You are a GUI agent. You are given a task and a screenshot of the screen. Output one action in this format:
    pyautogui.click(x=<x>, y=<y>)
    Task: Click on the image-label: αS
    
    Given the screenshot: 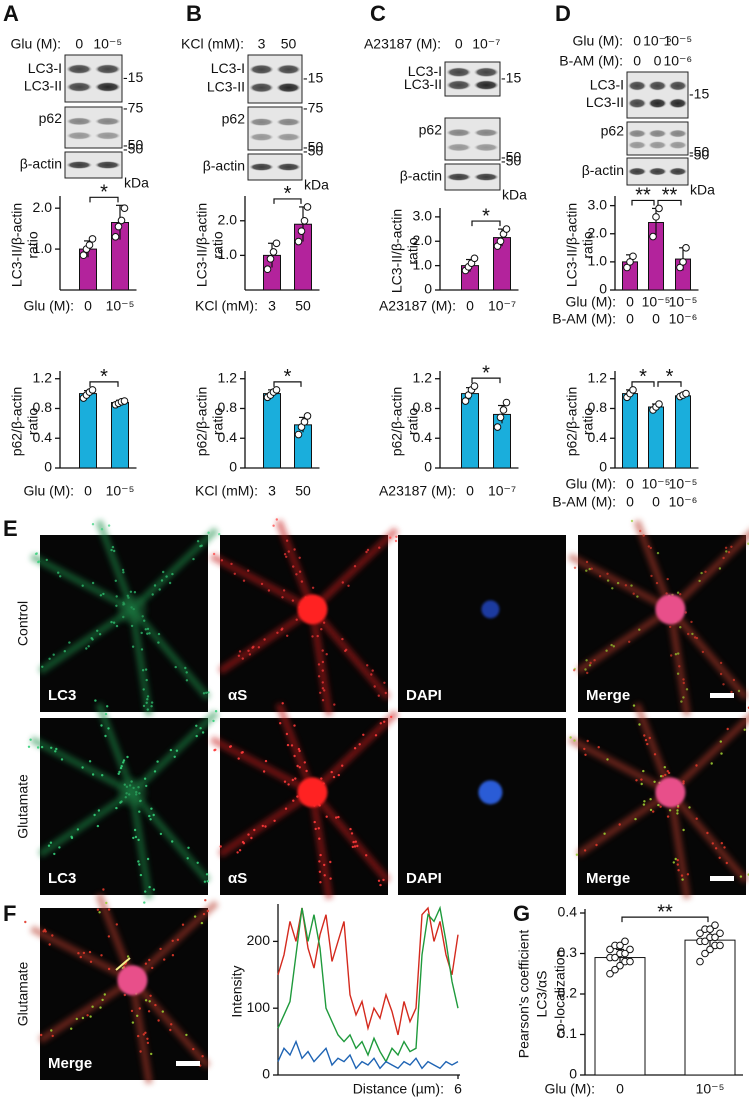 What is the action you would take?
    pyautogui.click(x=237, y=878)
    